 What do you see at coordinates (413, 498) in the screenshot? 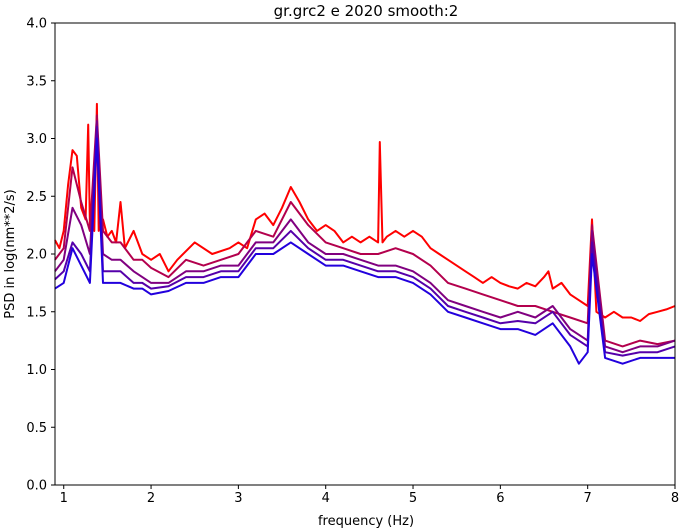
I see `x-tick-label: 5` at bounding box center [413, 498].